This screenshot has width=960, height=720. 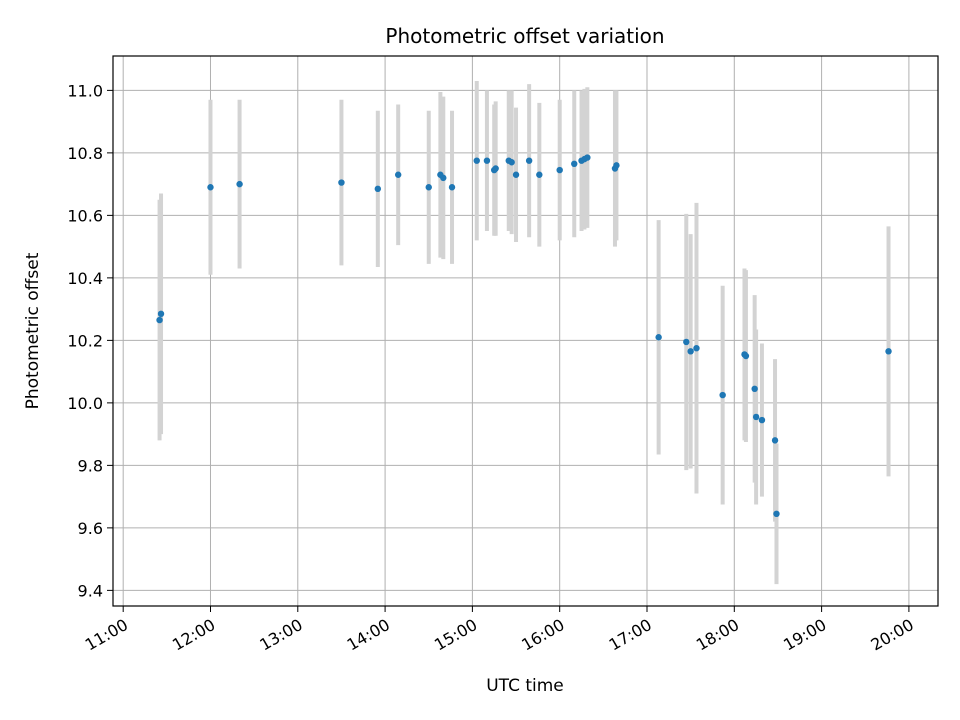 I want to click on y-tick-label: 9.4, so click(x=90, y=590).